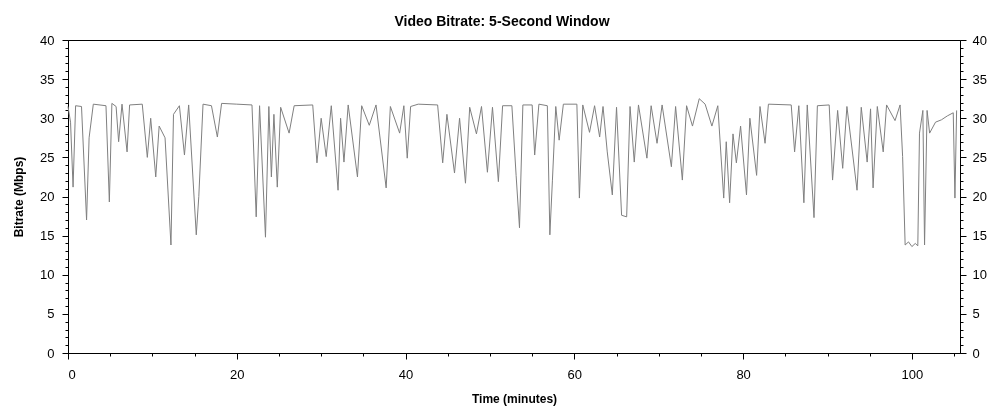 The image size is (1004, 420). What do you see at coordinates (406, 374) in the screenshot?
I see `x-tick-label: 40` at bounding box center [406, 374].